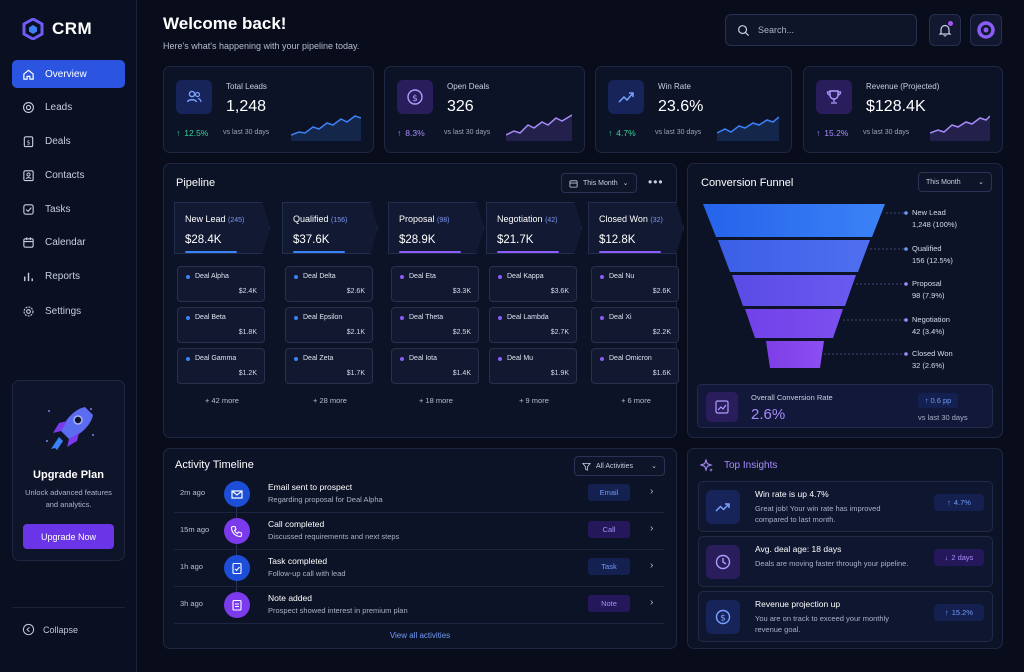  What do you see at coordinates (534, 400) in the screenshot?
I see `more-deals-link: + 9 more` at bounding box center [534, 400].